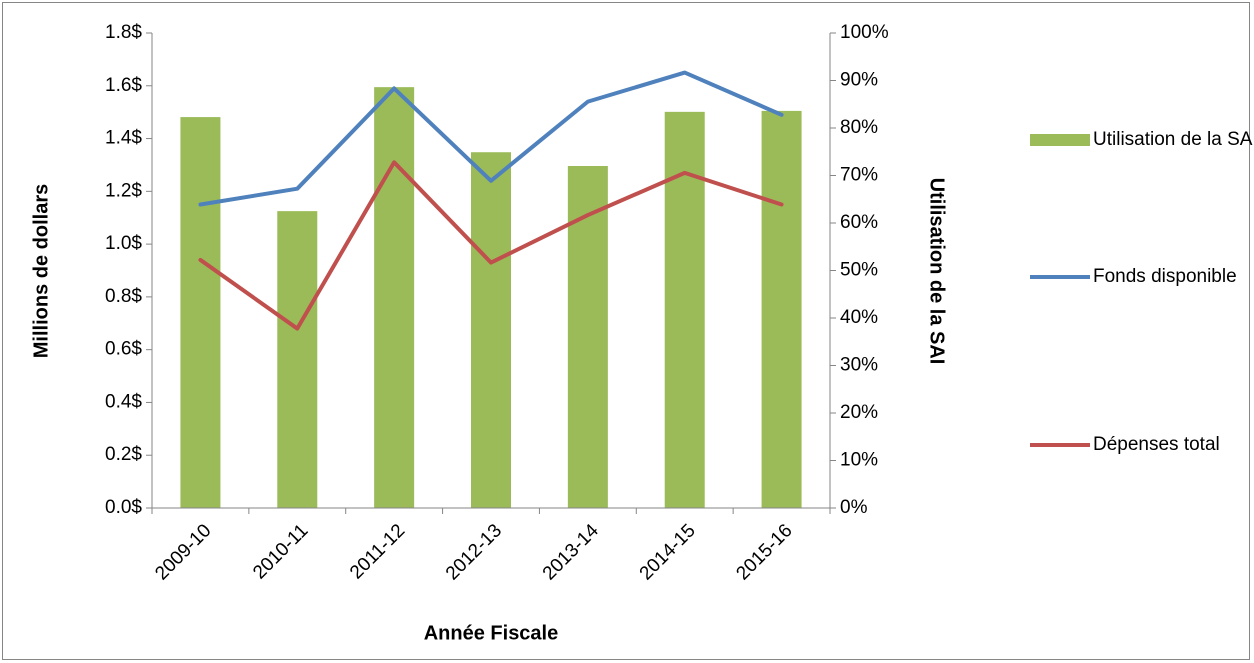  Describe the element at coordinates (123, 138) in the screenshot. I see `y-tick-label: 1.4$` at that location.